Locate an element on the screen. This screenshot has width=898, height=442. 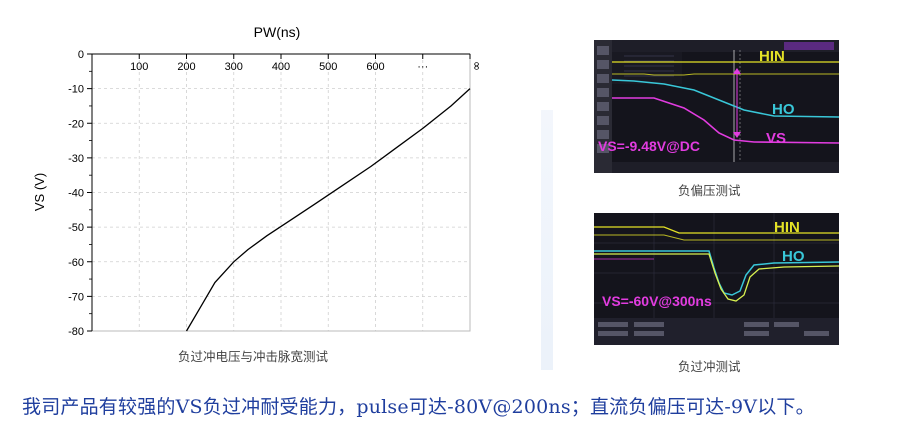
y-tick-label: -10 is located at coordinates (76, 90).